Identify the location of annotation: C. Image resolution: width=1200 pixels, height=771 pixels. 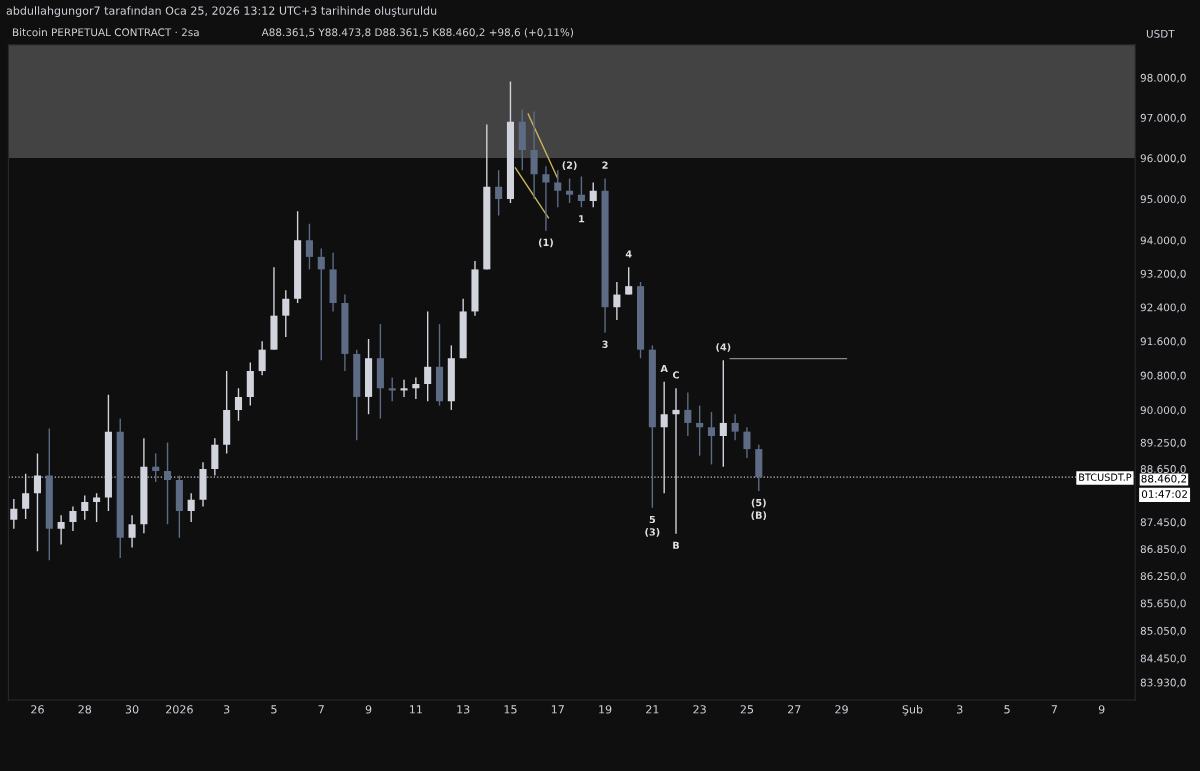
(675, 375).